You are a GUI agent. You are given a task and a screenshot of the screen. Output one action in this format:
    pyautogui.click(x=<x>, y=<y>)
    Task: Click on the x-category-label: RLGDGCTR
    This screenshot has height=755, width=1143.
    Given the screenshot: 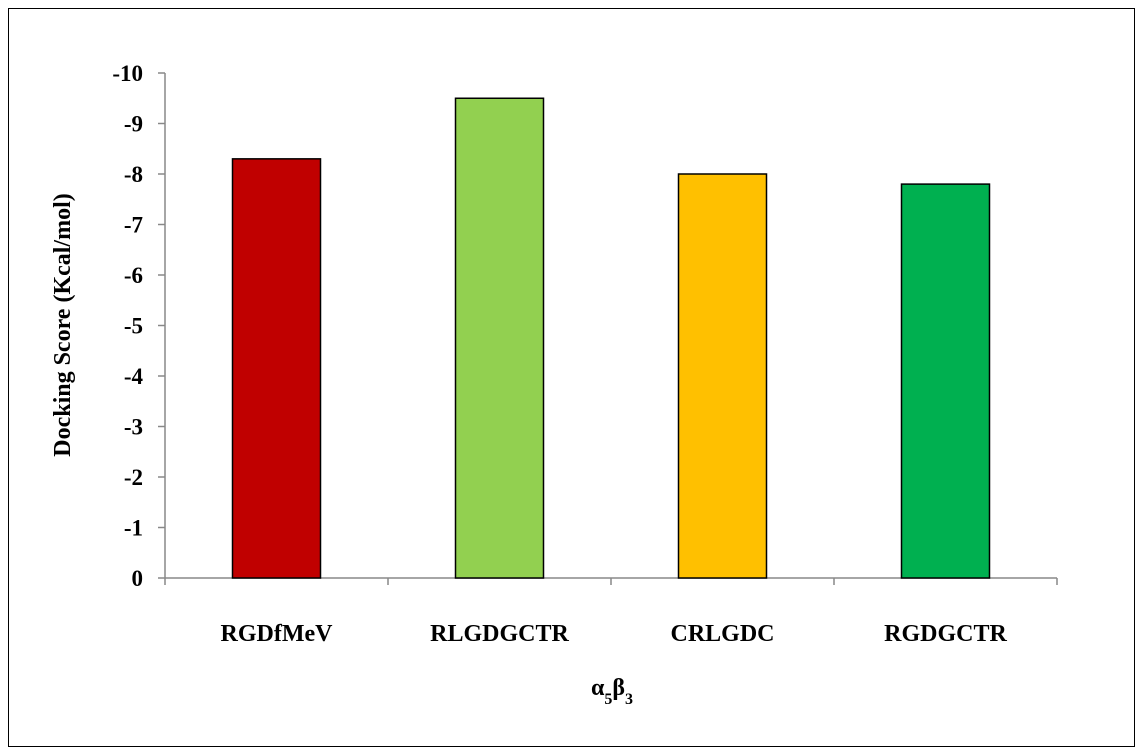 What is the action you would take?
    pyautogui.click(x=499, y=634)
    